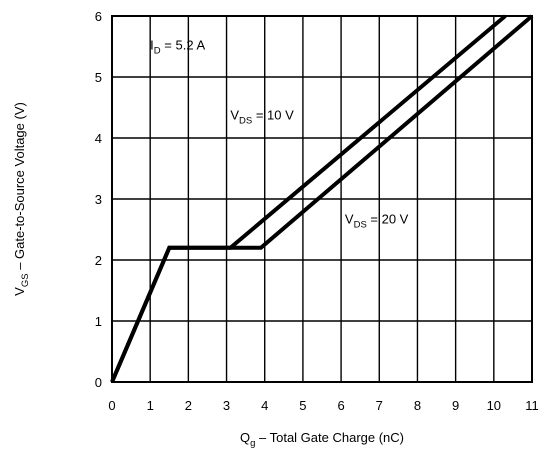 This screenshot has width=545, height=450. Describe the element at coordinates (340, 405) in the screenshot. I see `x-tick-label: 6` at that location.